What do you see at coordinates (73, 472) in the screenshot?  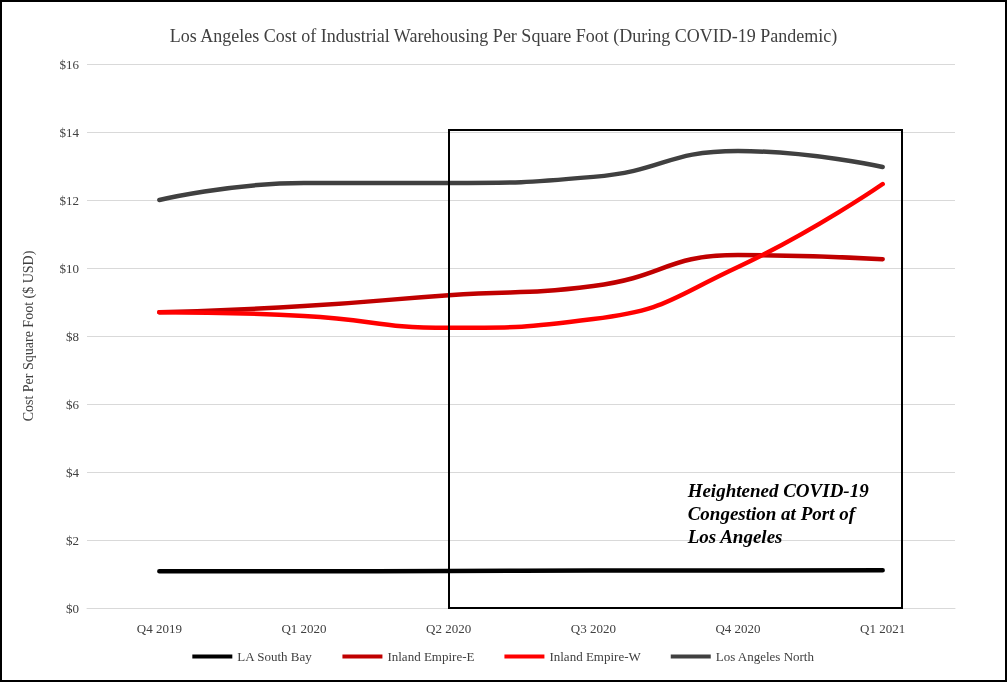 I see `y-tick-label: $4` at bounding box center [73, 472].